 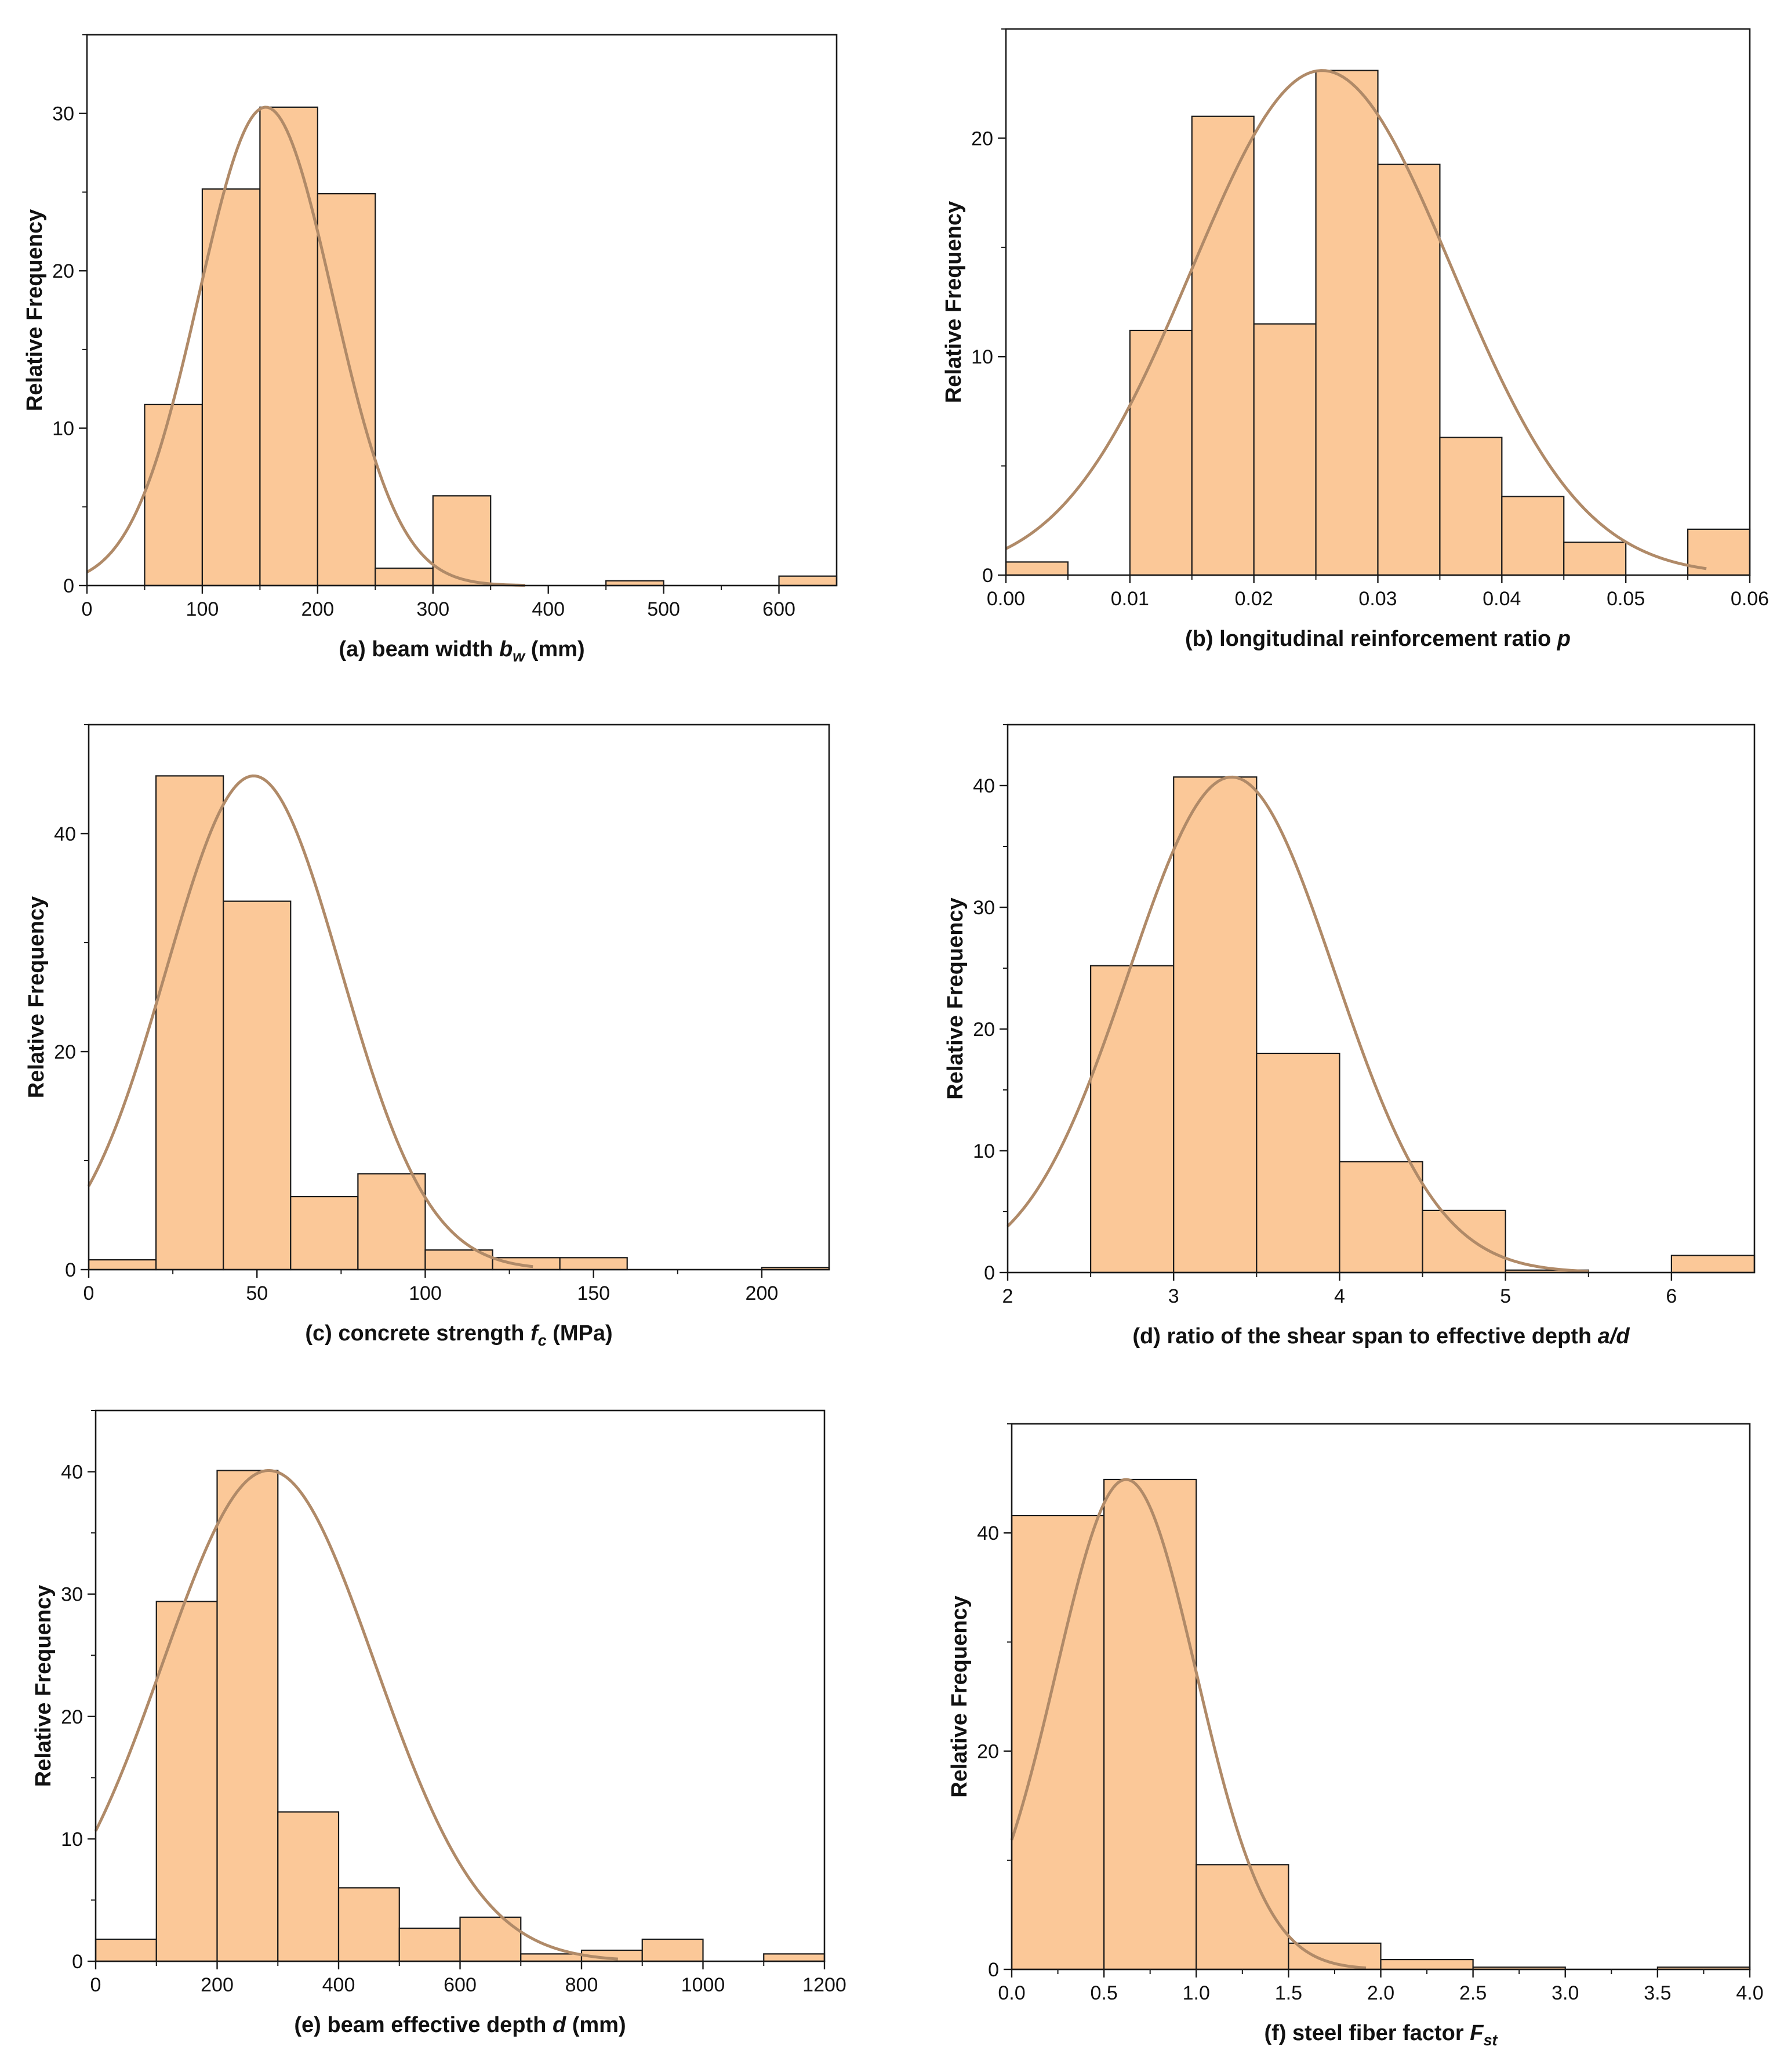 What do you see at coordinates (1288, 1993) in the screenshot?
I see `x-tick-label: 1.5` at bounding box center [1288, 1993].